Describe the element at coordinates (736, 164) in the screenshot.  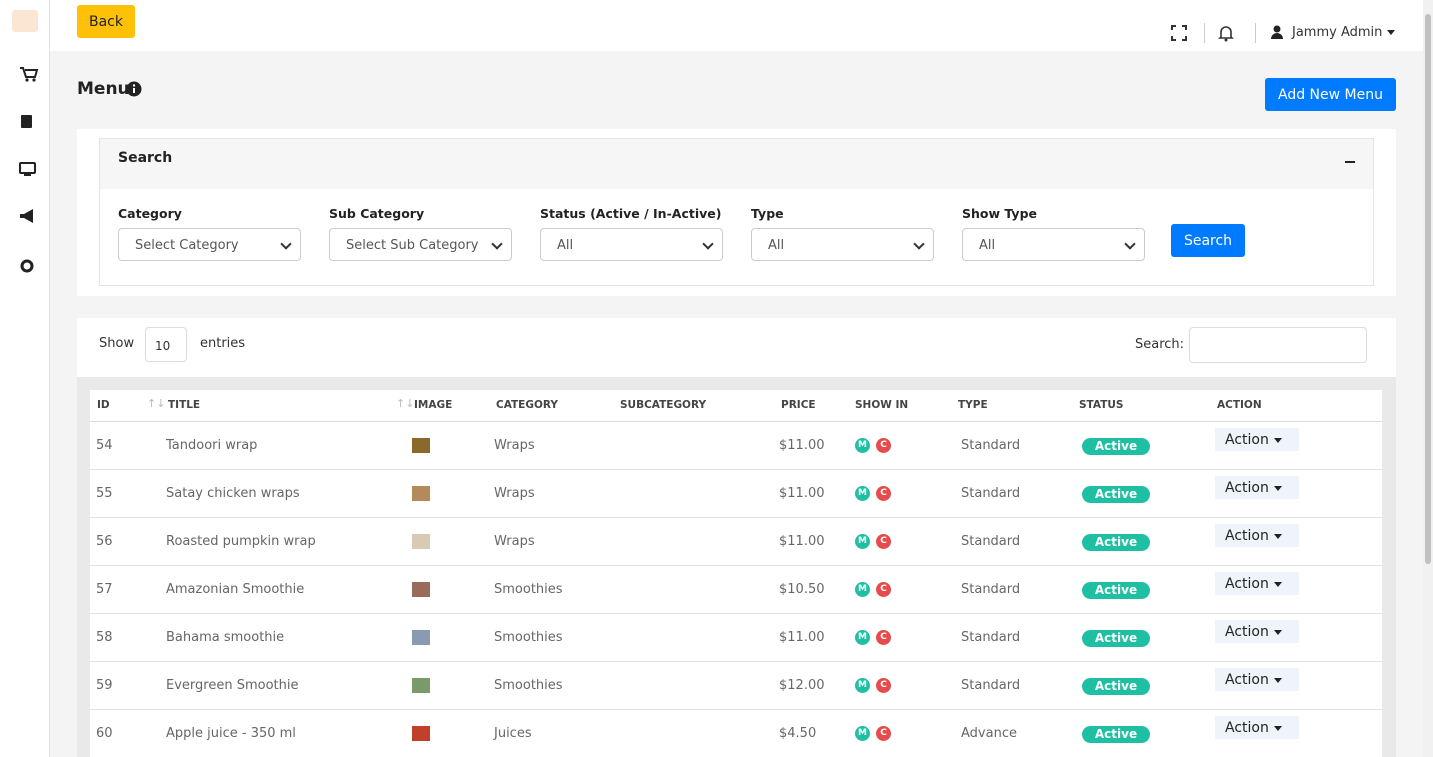
I see `search-panel-header` at that location.